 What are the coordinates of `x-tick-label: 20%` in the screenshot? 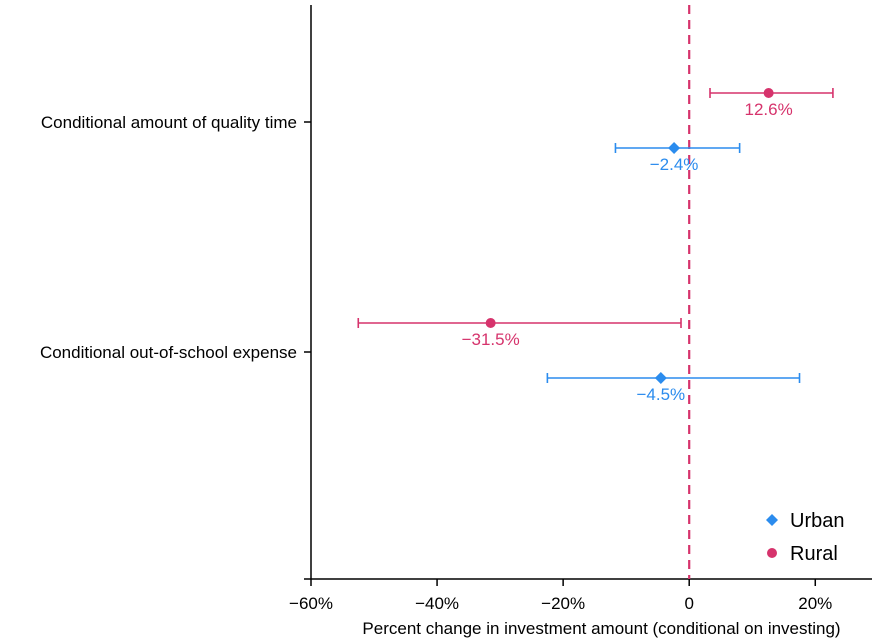 It's located at (815, 603).